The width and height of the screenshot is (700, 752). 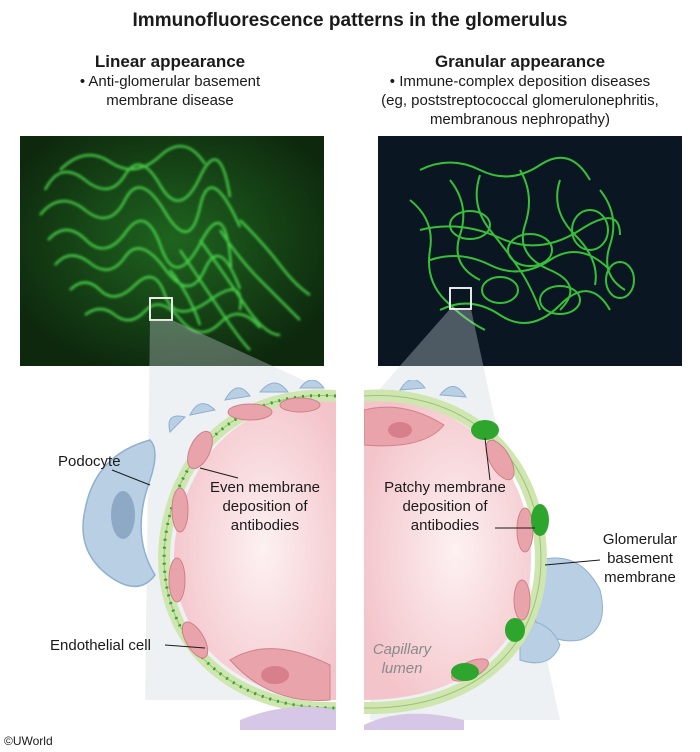 I want to click on even-deposition-line1: Even membrane, so click(x=265, y=487).